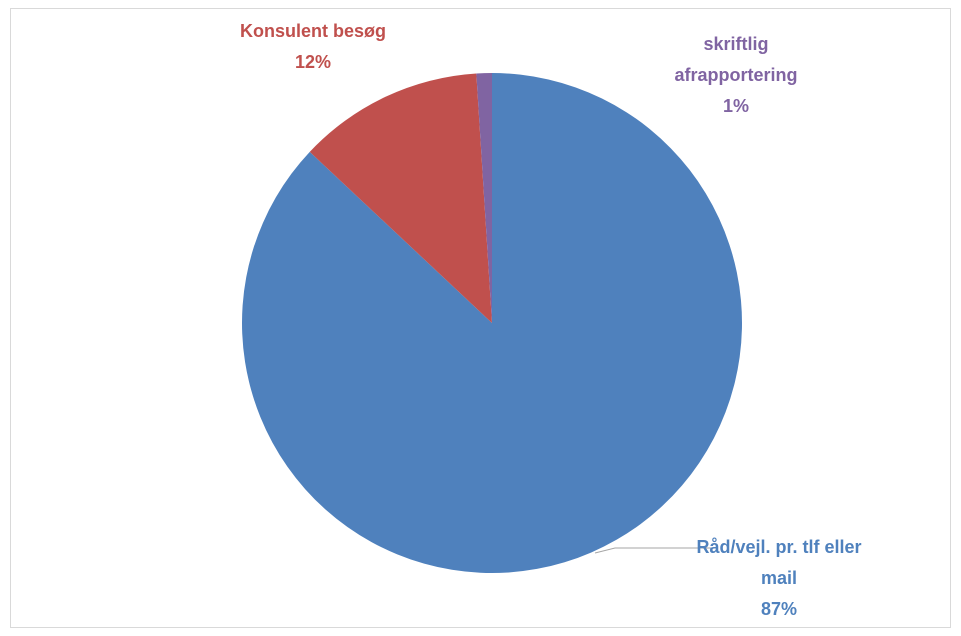  What do you see at coordinates (313, 47) in the screenshot?
I see `data-label: Konsulent besøg 12%` at bounding box center [313, 47].